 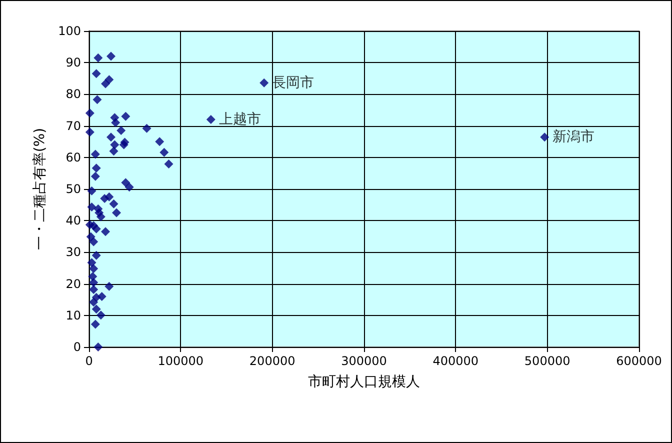 I want to click on y-tick-label: 30, so click(x=73, y=252).